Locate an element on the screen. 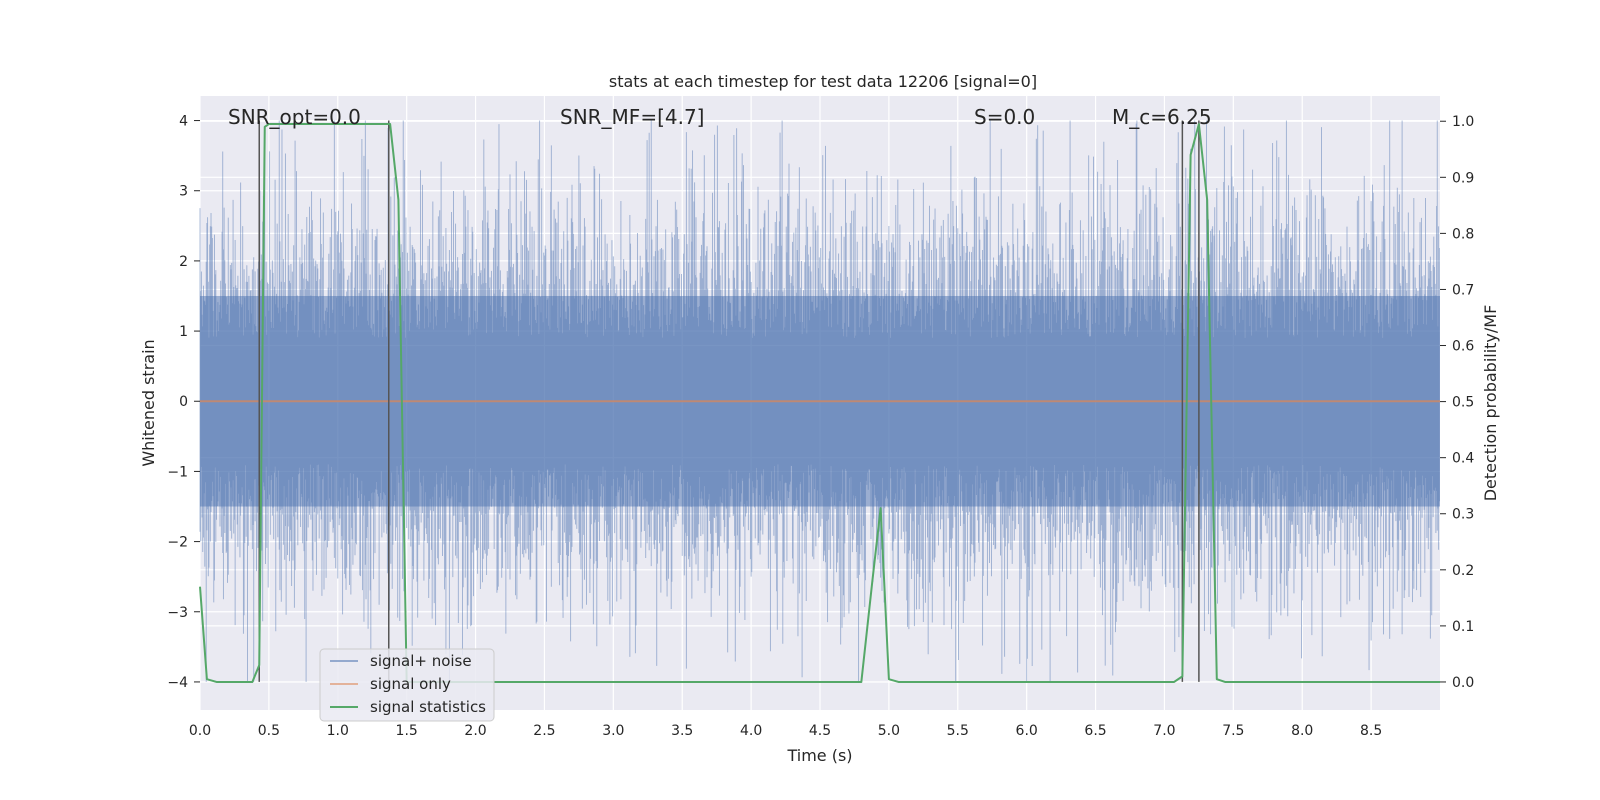 Image resolution: width=1600 pixels, height=800 pixels. y-tick-right-label: 0.8 is located at coordinates (1463, 234).